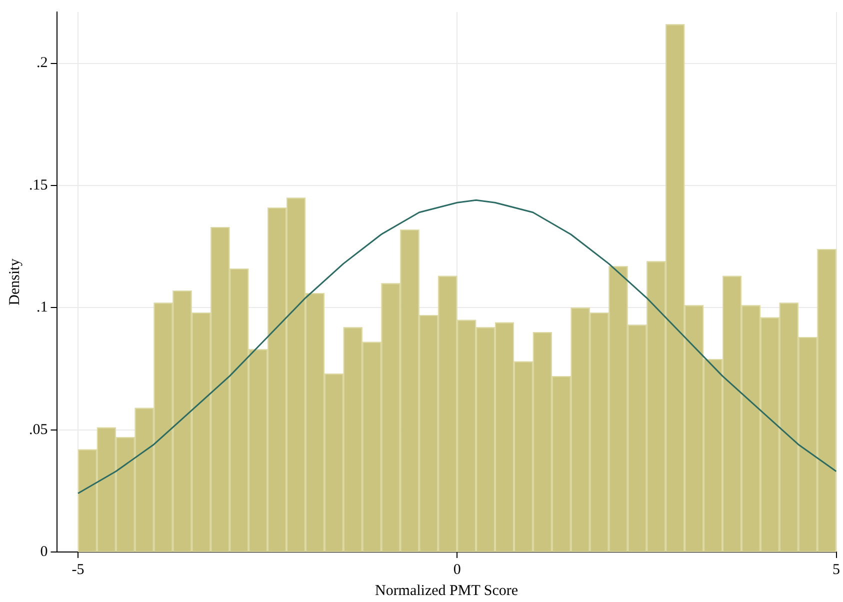  I want to click on y-tick-label: .1, so click(42, 308).